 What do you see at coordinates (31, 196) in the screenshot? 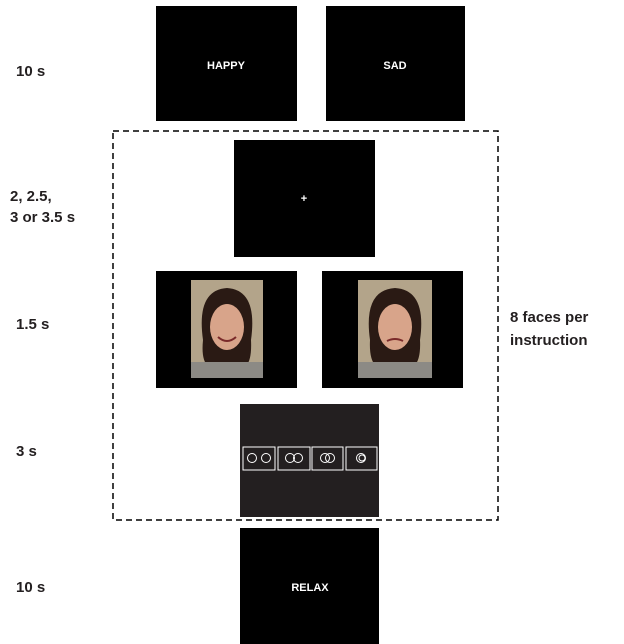
I see `duration: 2, 2.5,` at bounding box center [31, 196].